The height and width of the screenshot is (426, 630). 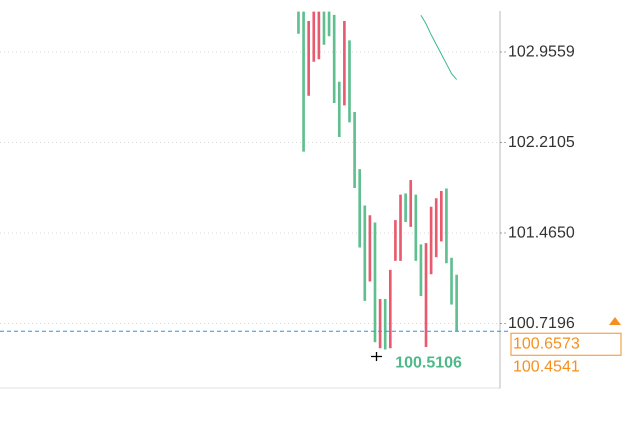 I want to click on y-tick-label: 102.9559, so click(x=541, y=52).